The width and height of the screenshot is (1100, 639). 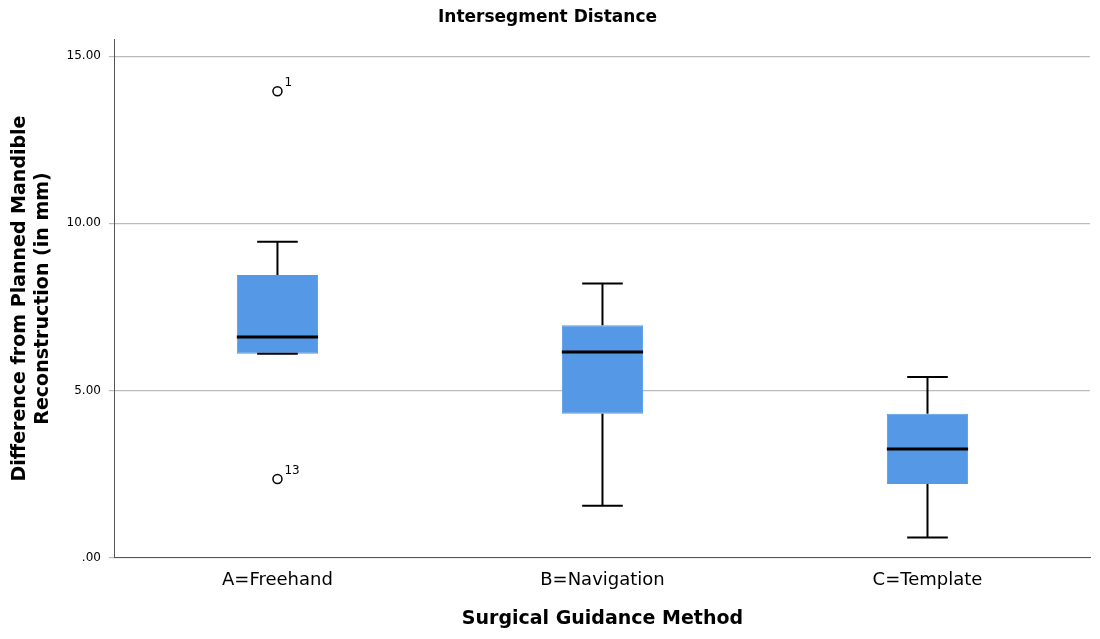 I want to click on annotation: 1, so click(x=288, y=82).